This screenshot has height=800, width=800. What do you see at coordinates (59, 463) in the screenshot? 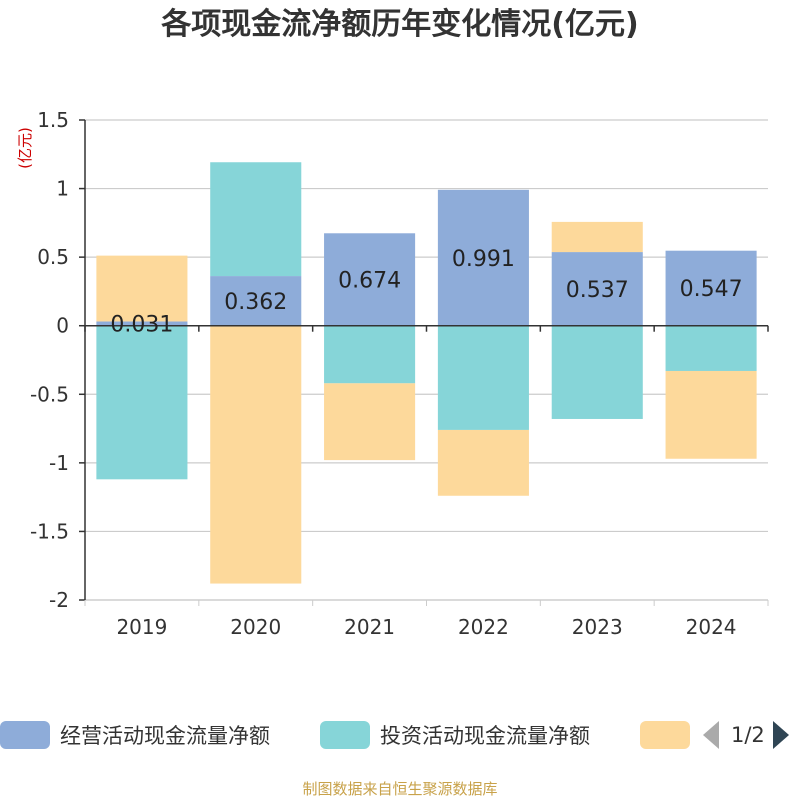
I see `y-tick-label-5: -1` at bounding box center [59, 463].